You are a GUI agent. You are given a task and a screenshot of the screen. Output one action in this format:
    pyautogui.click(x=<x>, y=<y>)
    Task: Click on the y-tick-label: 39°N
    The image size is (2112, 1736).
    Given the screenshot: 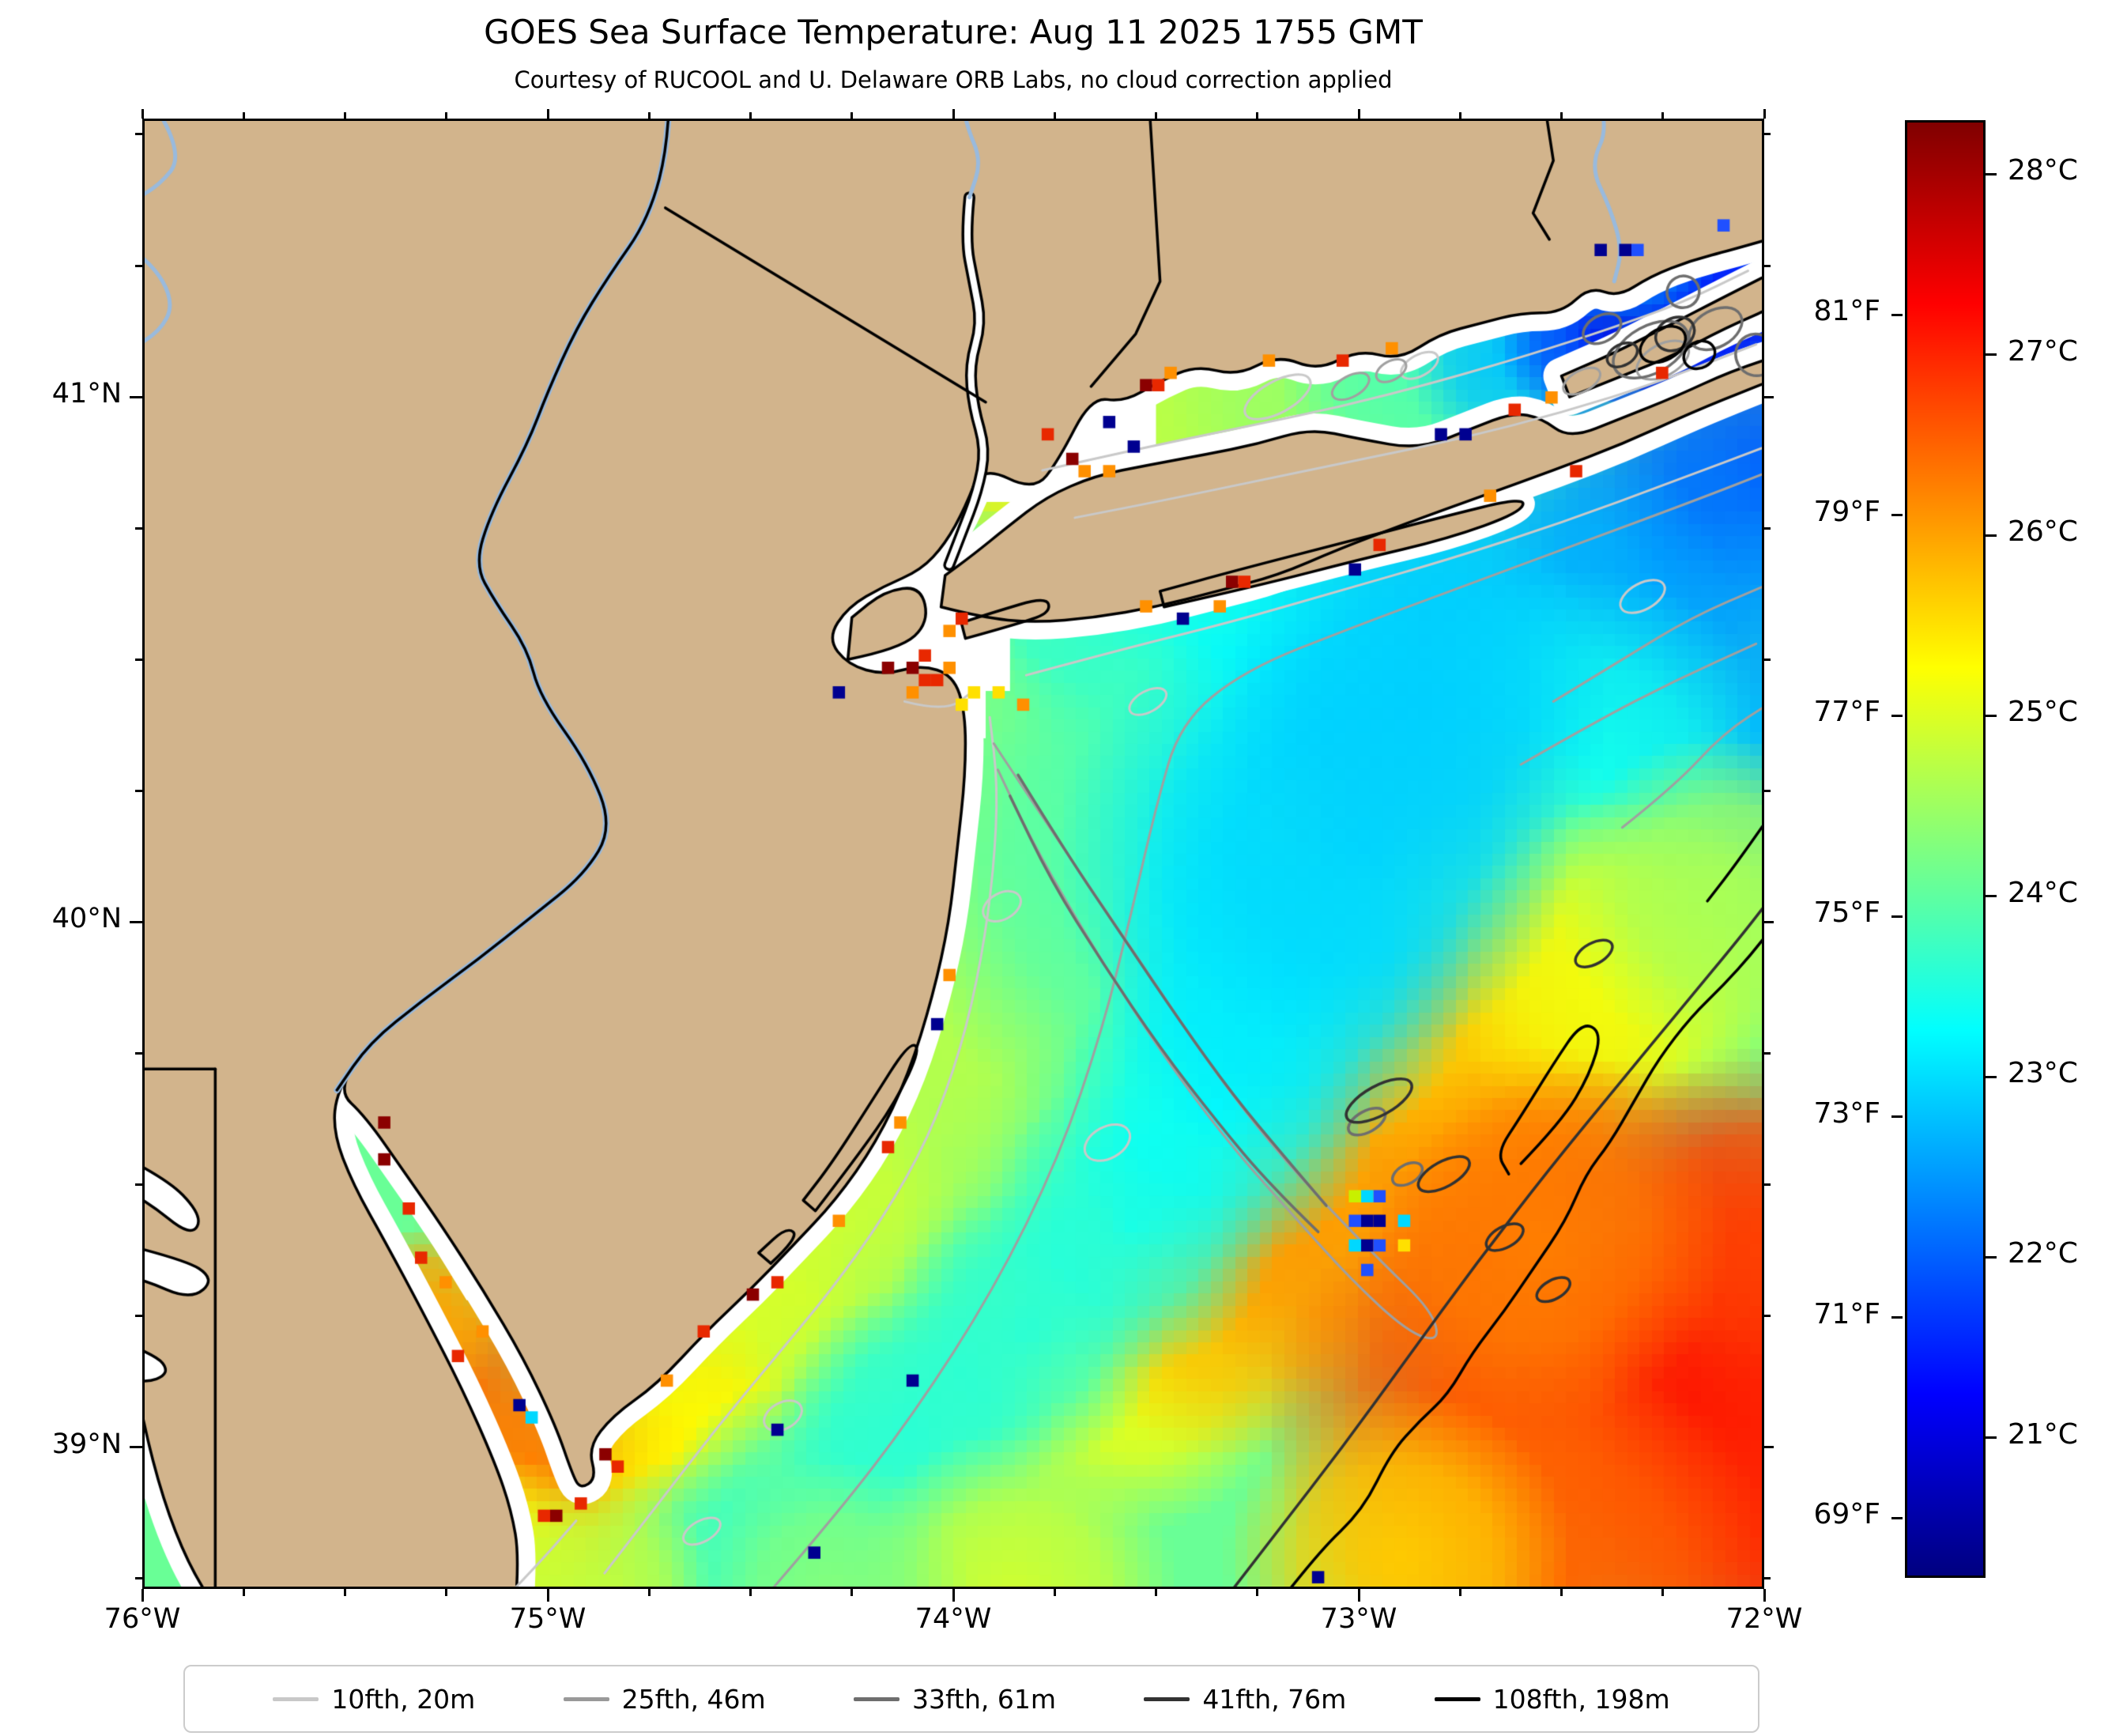 What is the action you would take?
    pyautogui.click(x=86, y=1444)
    